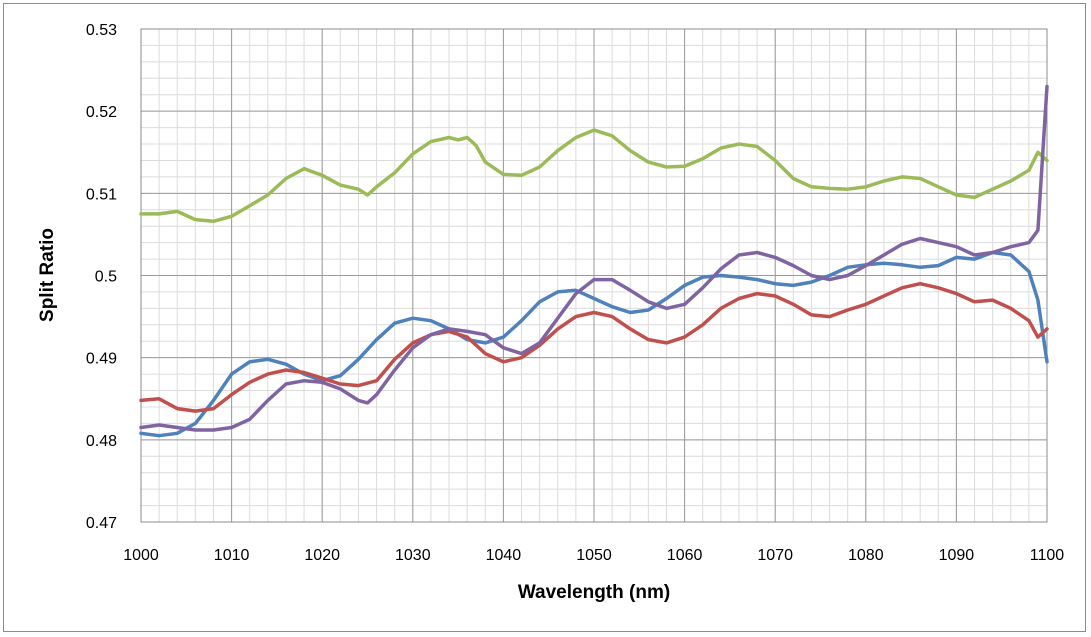  What do you see at coordinates (141, 555) in the screenshot?
I see `x-tick-label: 1000` at bounding box center [141, 555].